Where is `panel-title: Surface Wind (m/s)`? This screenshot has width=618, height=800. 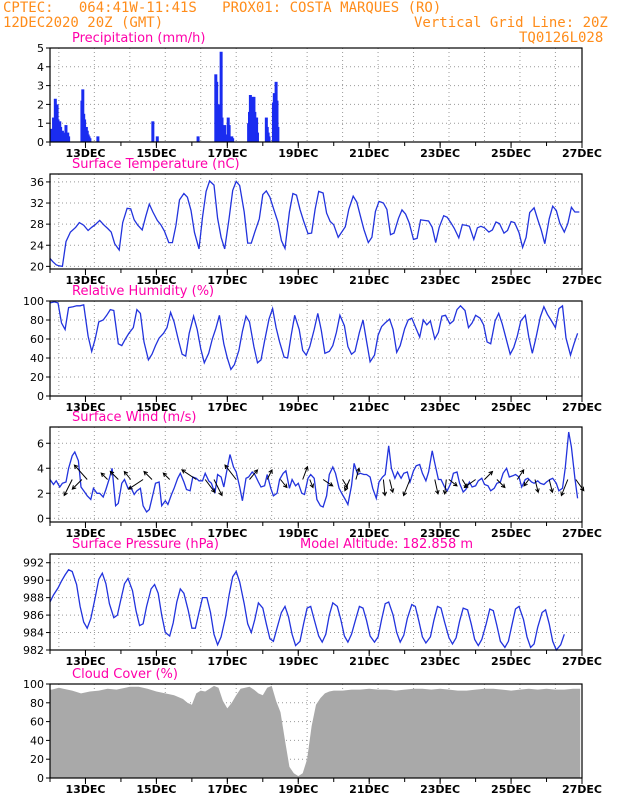 panel-title: Surface Wind (m/s) is located at coordinates (134, 417).